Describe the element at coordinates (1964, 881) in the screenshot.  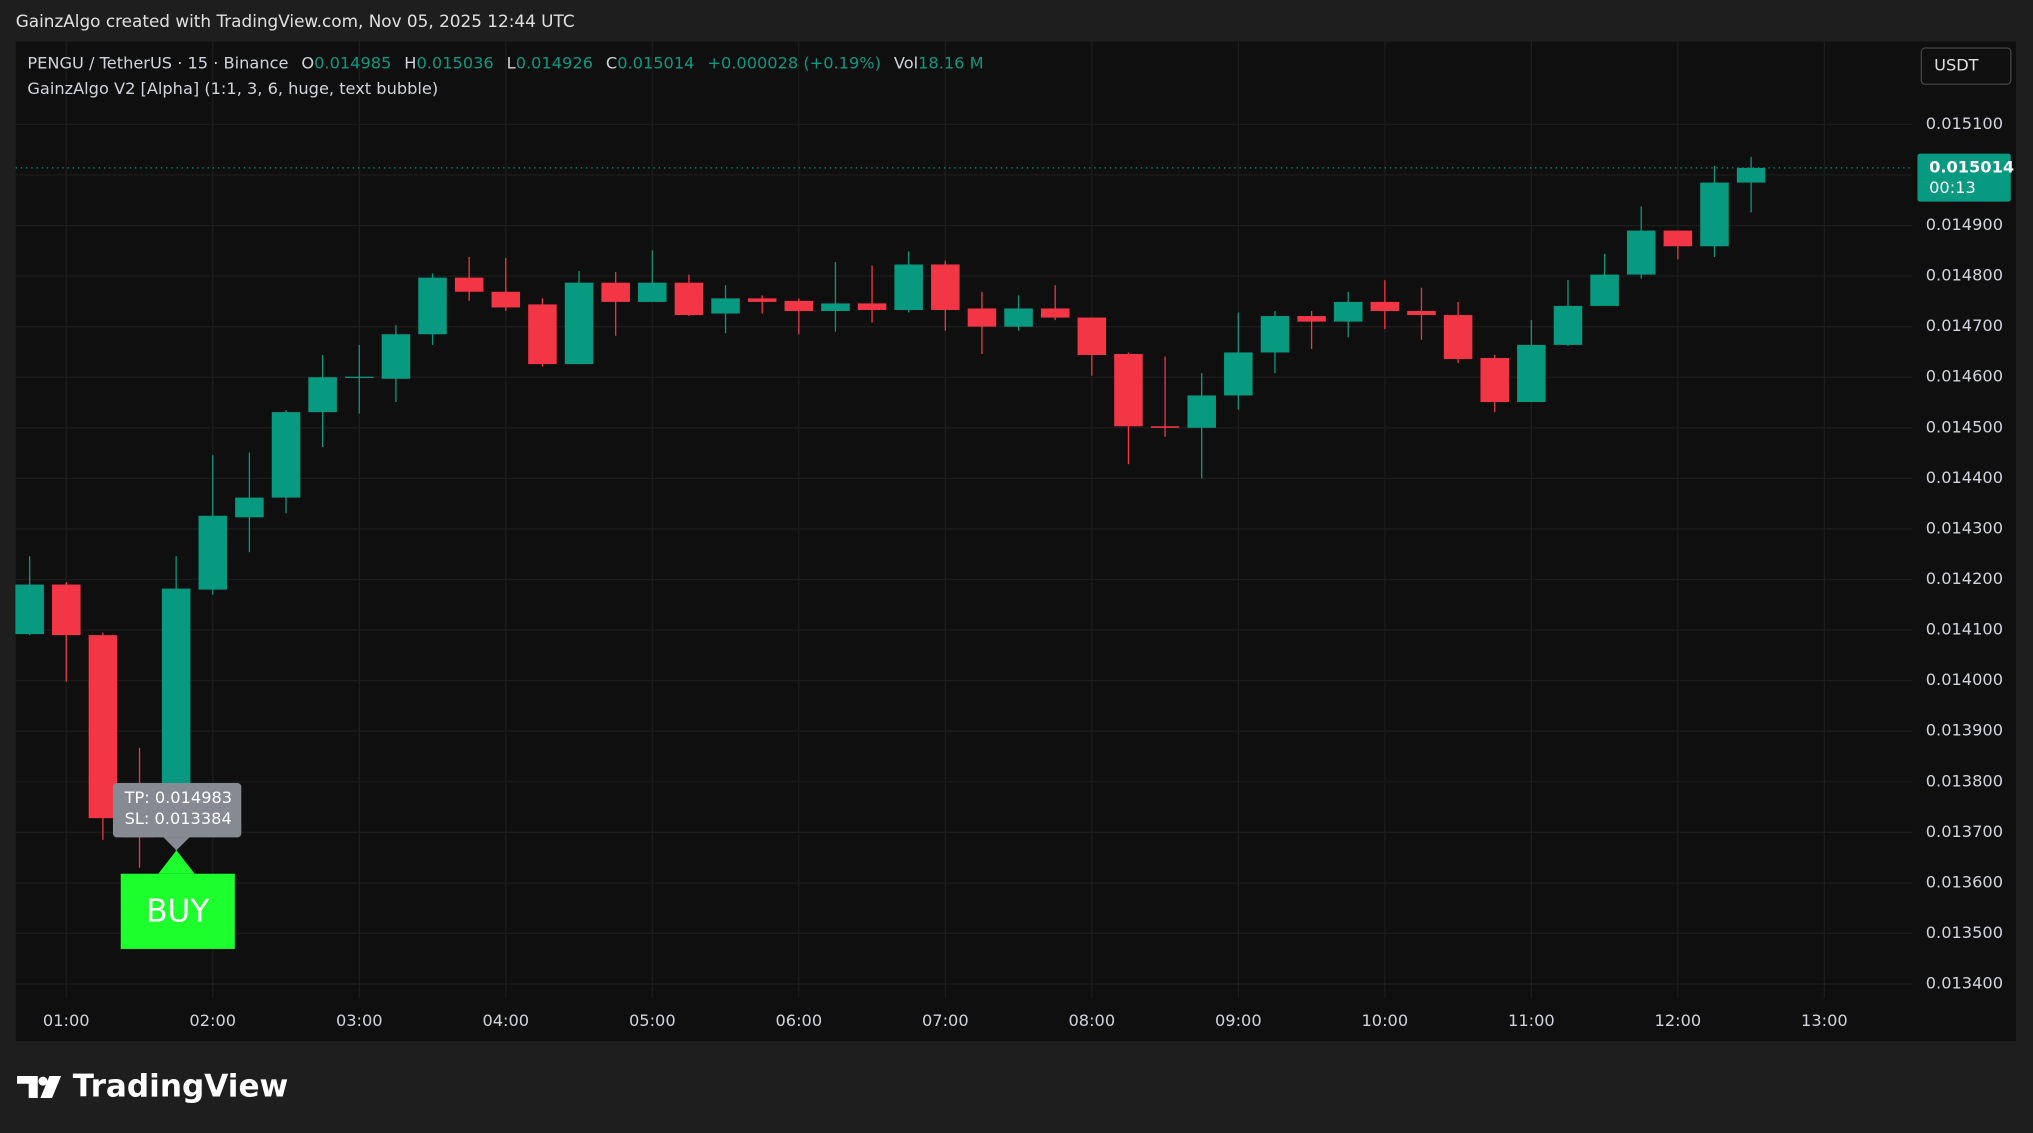
I see `y-tick-label: 0.013600` at that location.